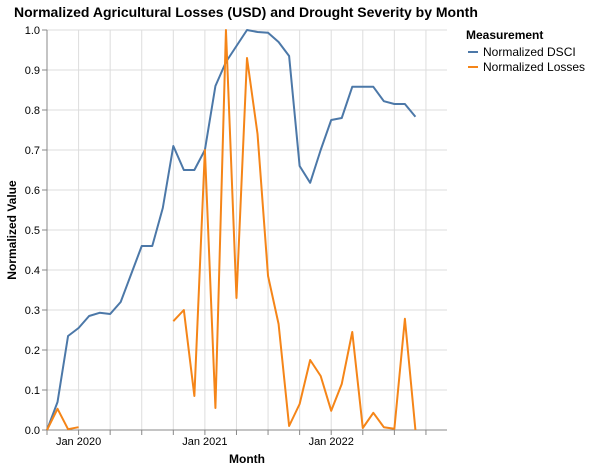 This screenshot has height=469, width=590. Describe the element at coordinates (529, 52) in the screenshot. I see `legend-label: Normalized DSCI` at that location.